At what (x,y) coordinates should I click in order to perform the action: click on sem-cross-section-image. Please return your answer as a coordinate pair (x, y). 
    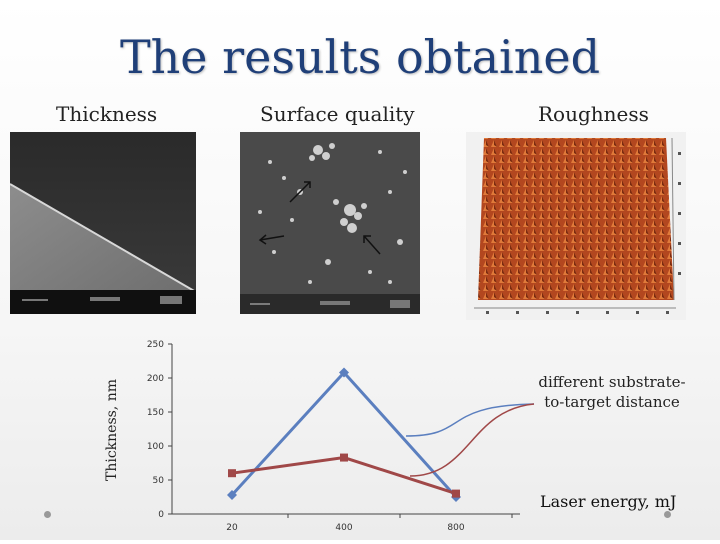
    Looking at the image, I should click on (103, 223).